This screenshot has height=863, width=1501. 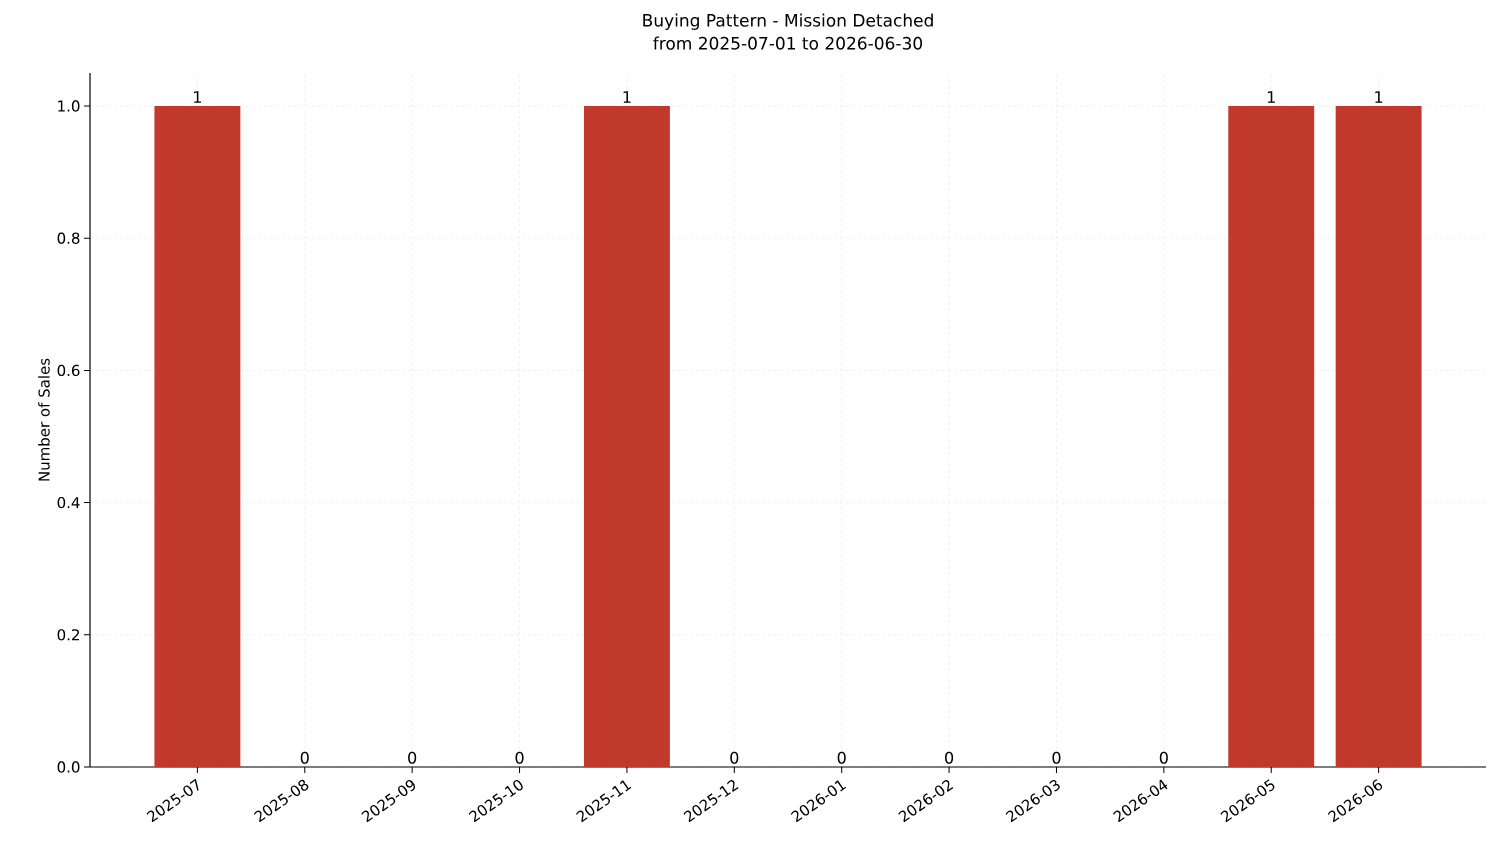 What do you see at coordinates (68, 635) in the screenshot?
I see `y-tick-label: 0.2` at bounding box center [68, 635].